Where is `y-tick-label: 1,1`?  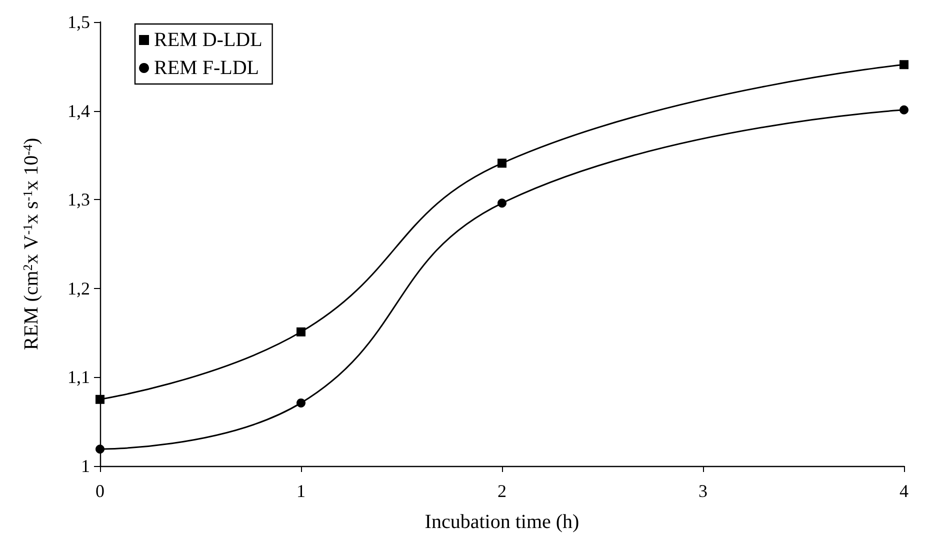 y-tick-label: 1,1 is located at coordinates (79, 377).